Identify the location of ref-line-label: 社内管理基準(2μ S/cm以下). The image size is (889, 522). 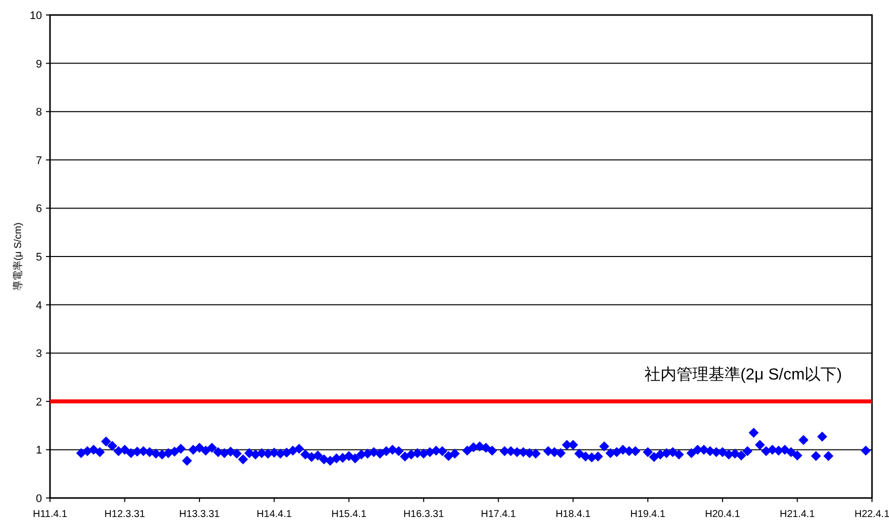
(743, 374).